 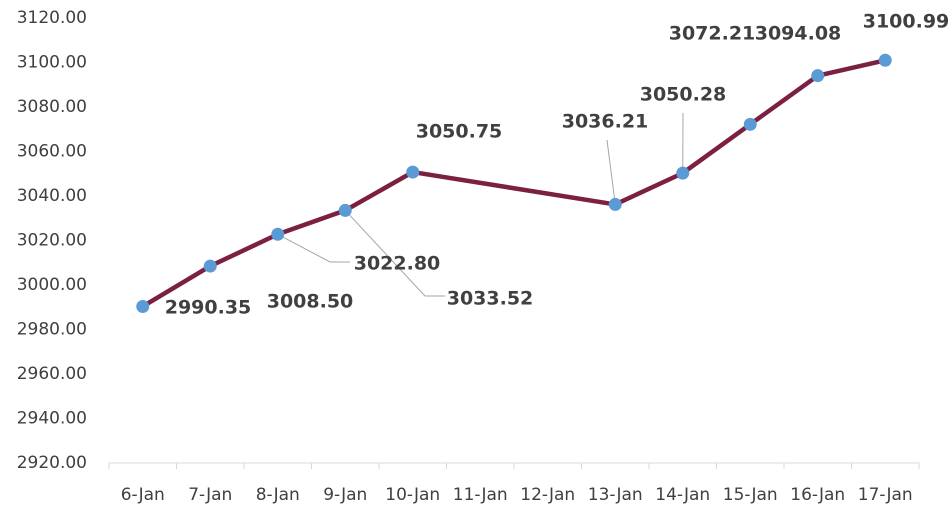 I want to click on y-tick-label: 3040.00, so click(x=52, y=196).